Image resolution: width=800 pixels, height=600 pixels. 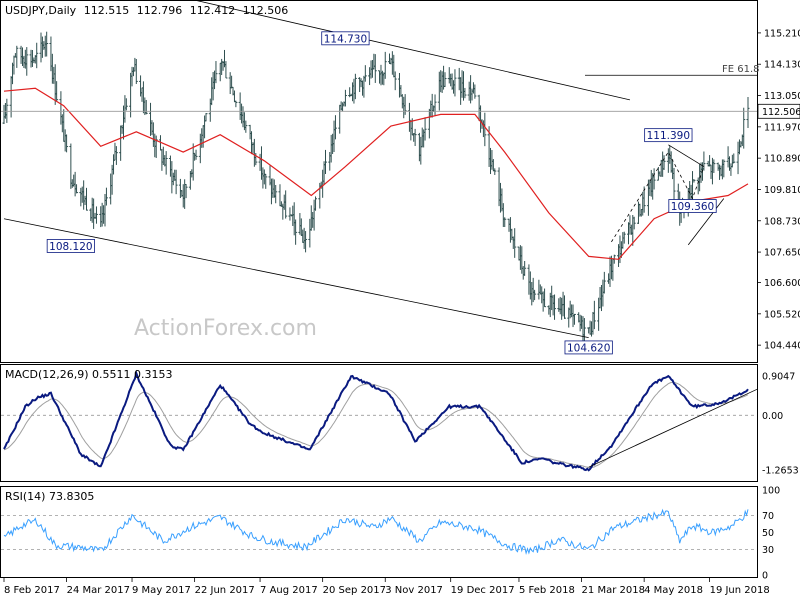 I want to click on x-tick-label: 4 May 2018, so click(x=673, y=590).